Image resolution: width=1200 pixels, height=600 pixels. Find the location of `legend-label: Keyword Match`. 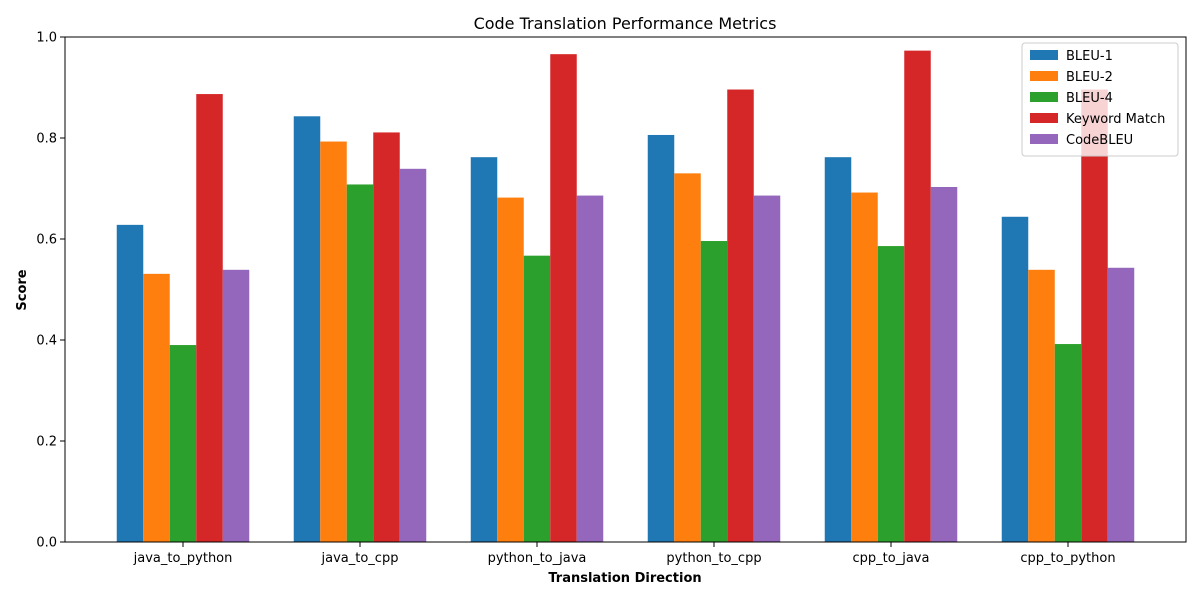

legend-label: Keyword Match is located at coordinates (1115, 119).